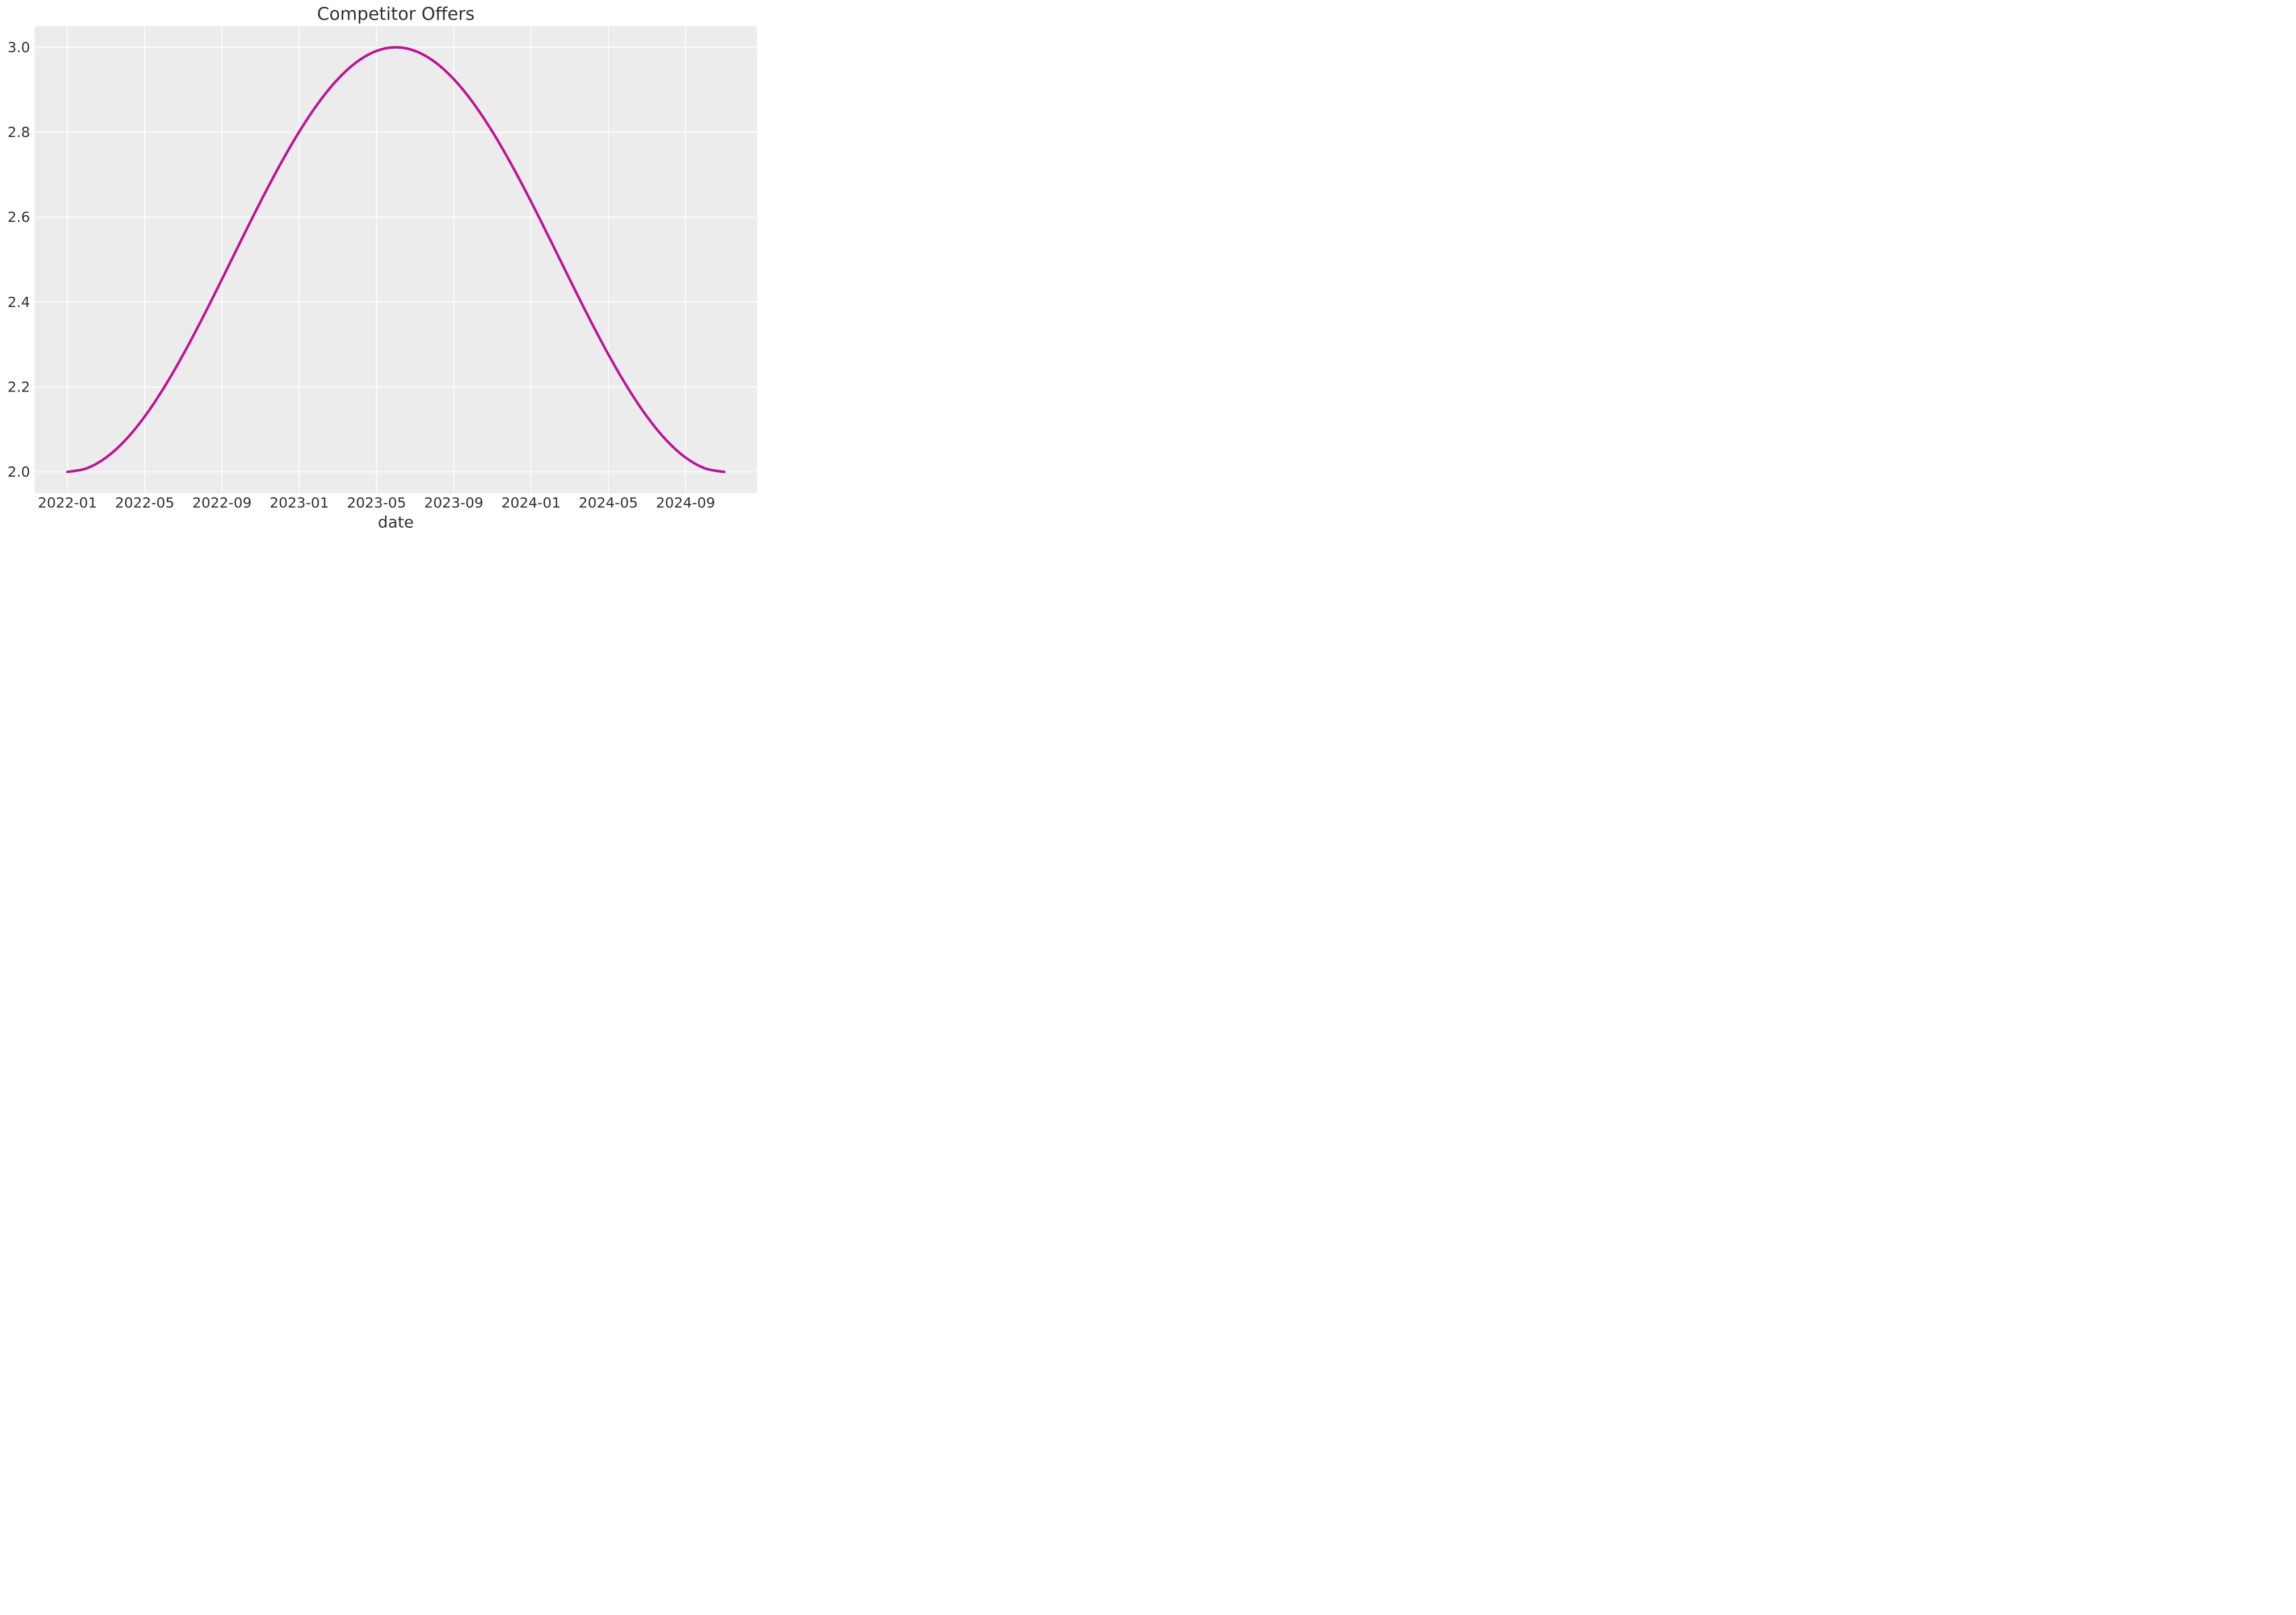  What do you see at coordinates (18, 217) in the screenshot?
I see `y-tick-label-2.6: 2.6` at bounding box center [18, 217].